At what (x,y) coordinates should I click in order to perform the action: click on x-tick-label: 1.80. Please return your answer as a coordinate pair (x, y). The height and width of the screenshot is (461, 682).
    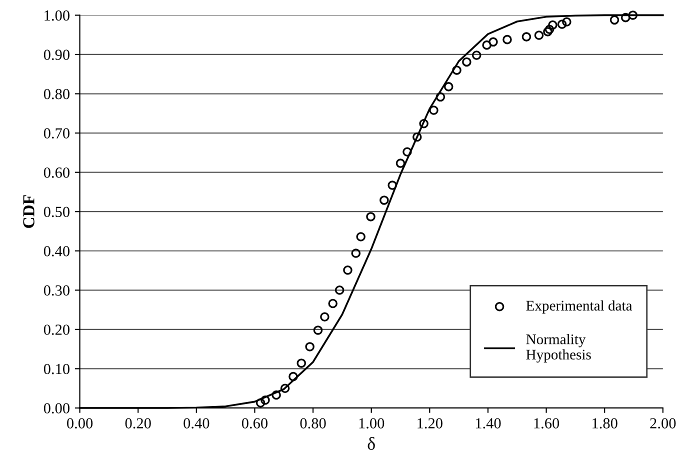
    Looking at the image, I should click on (605, 423).